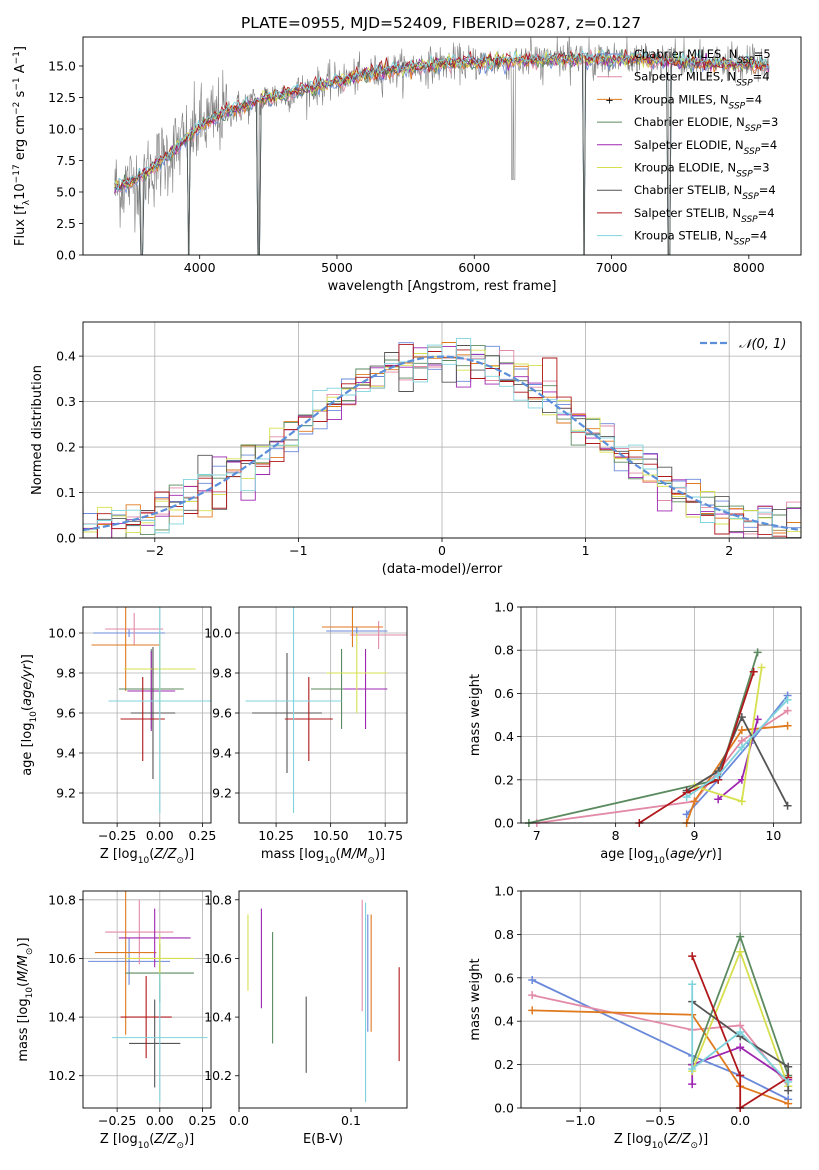  What do you see at coordinates (700, 238) in the screenshot?
I see `legend-label: Kroupa STELIB, NSSP=4` at bounding box center [700, 238].